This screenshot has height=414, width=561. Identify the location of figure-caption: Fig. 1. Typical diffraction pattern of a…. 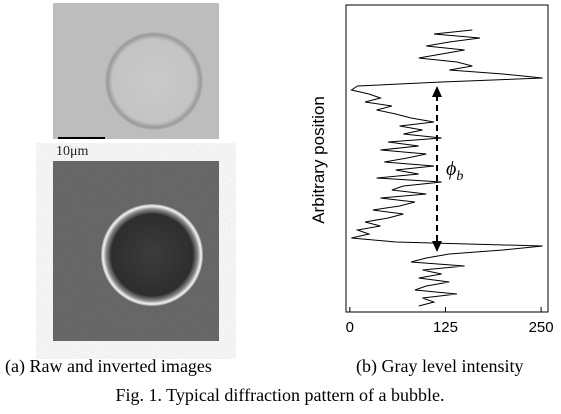
(280, 395).